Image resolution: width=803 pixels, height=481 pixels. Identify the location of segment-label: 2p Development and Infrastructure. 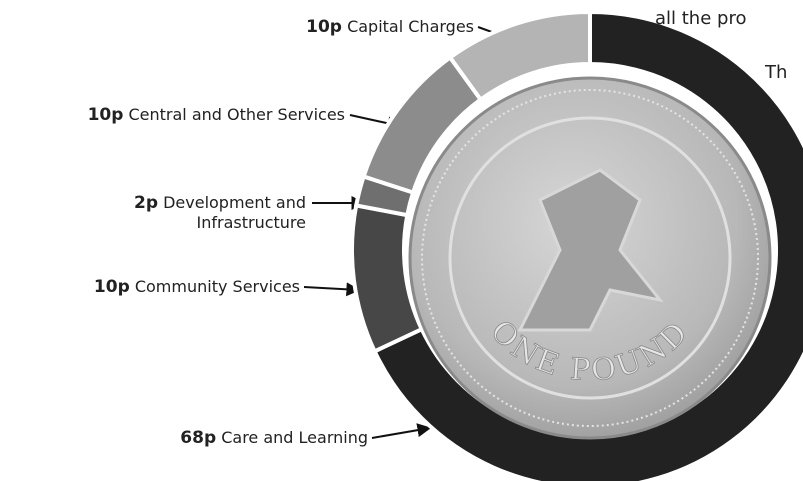
(206, 213).